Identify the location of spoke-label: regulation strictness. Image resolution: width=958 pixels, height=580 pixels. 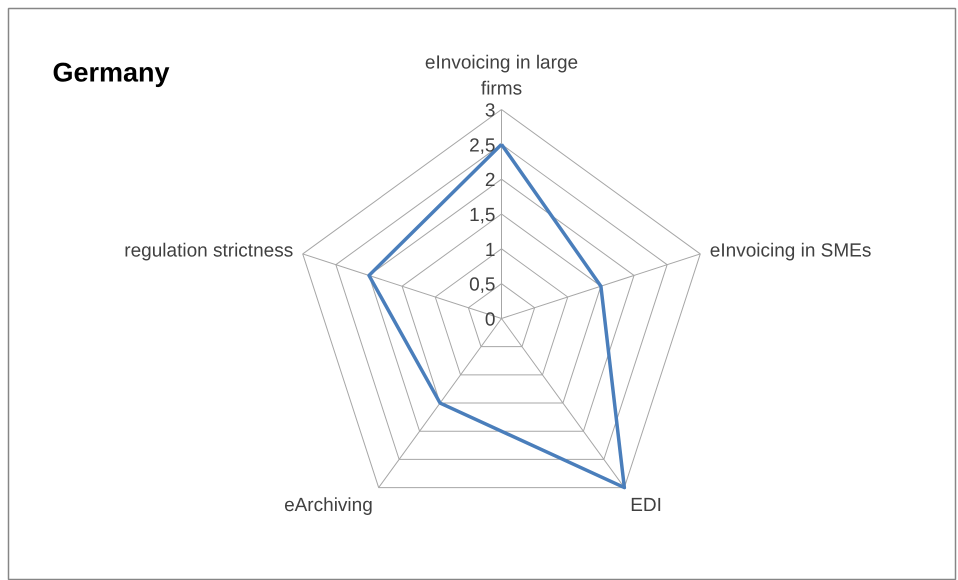
(209, 251).